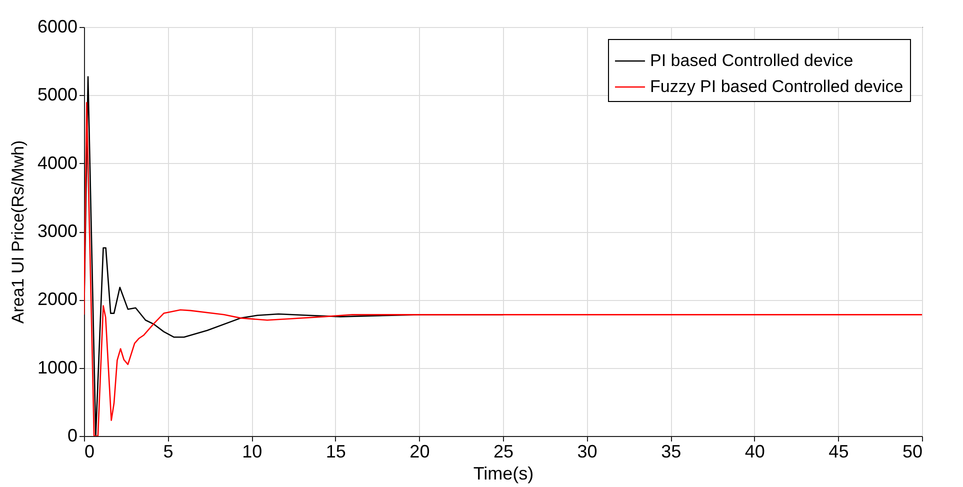 This screenshot has width=963, height=487. I want to click on x-tick-label: 50, so click(912, 452).